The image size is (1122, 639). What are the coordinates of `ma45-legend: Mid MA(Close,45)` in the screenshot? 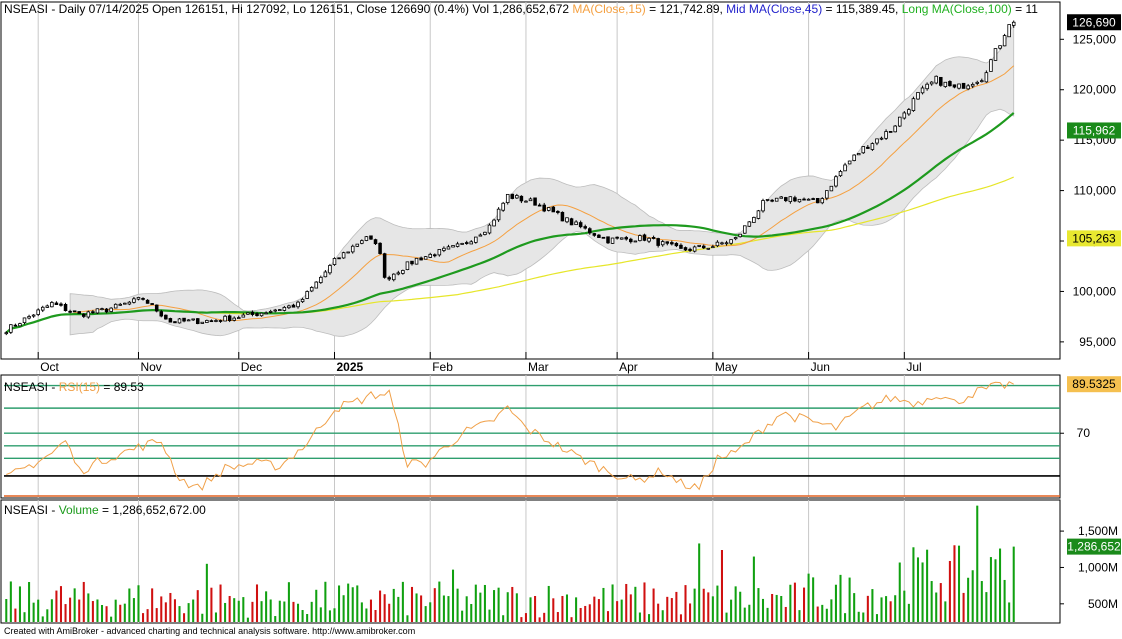 It's located at (774, 9).